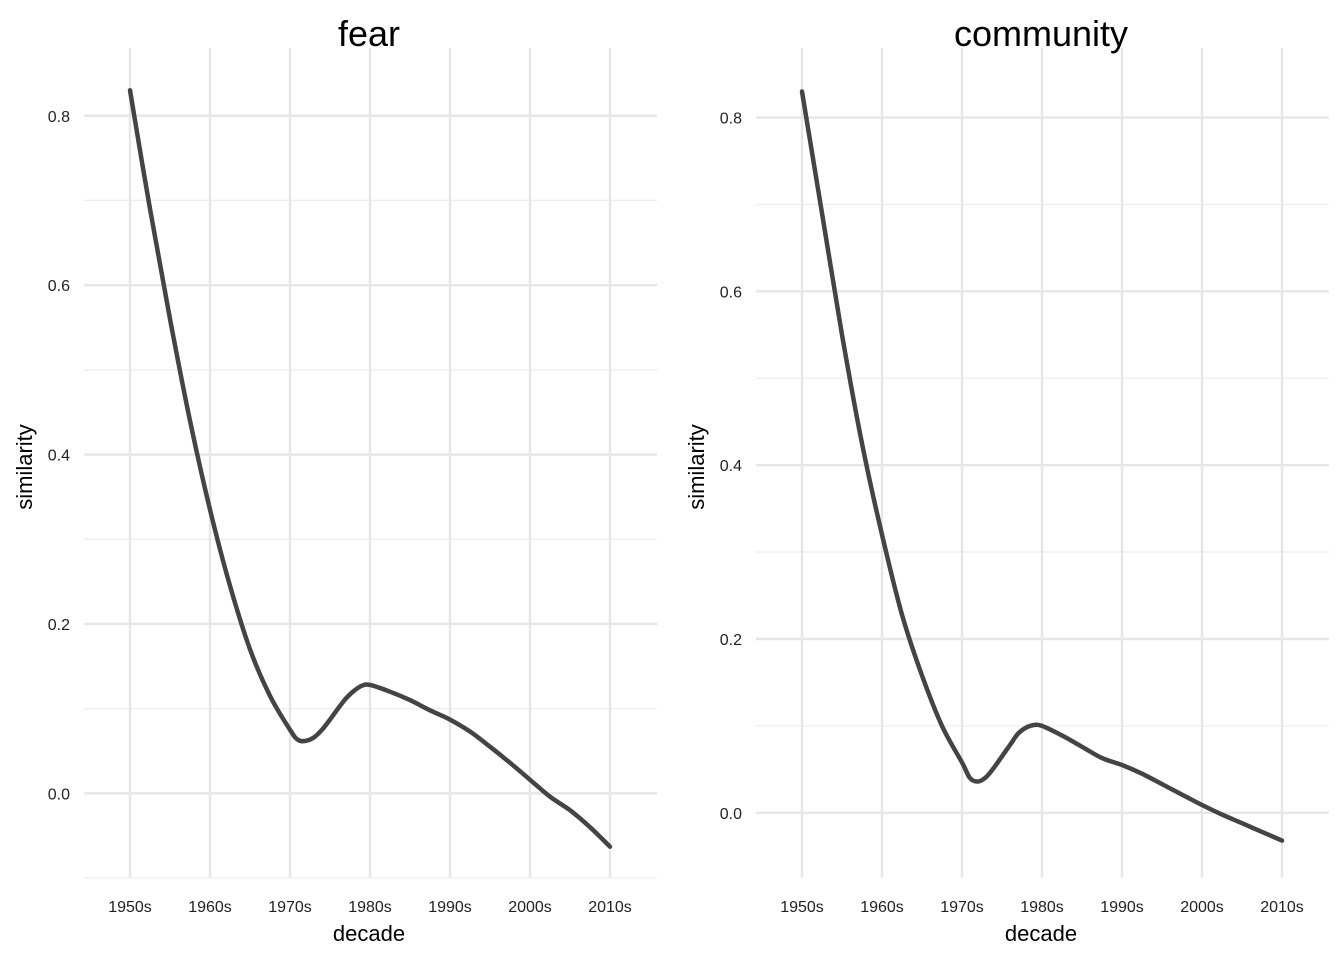 The height and width of the screenshot is (960, 1344). I want to click on panel-fear-y-ticks: 0.0 0.2 0.4 0.6 0.8, so click(59, 456).